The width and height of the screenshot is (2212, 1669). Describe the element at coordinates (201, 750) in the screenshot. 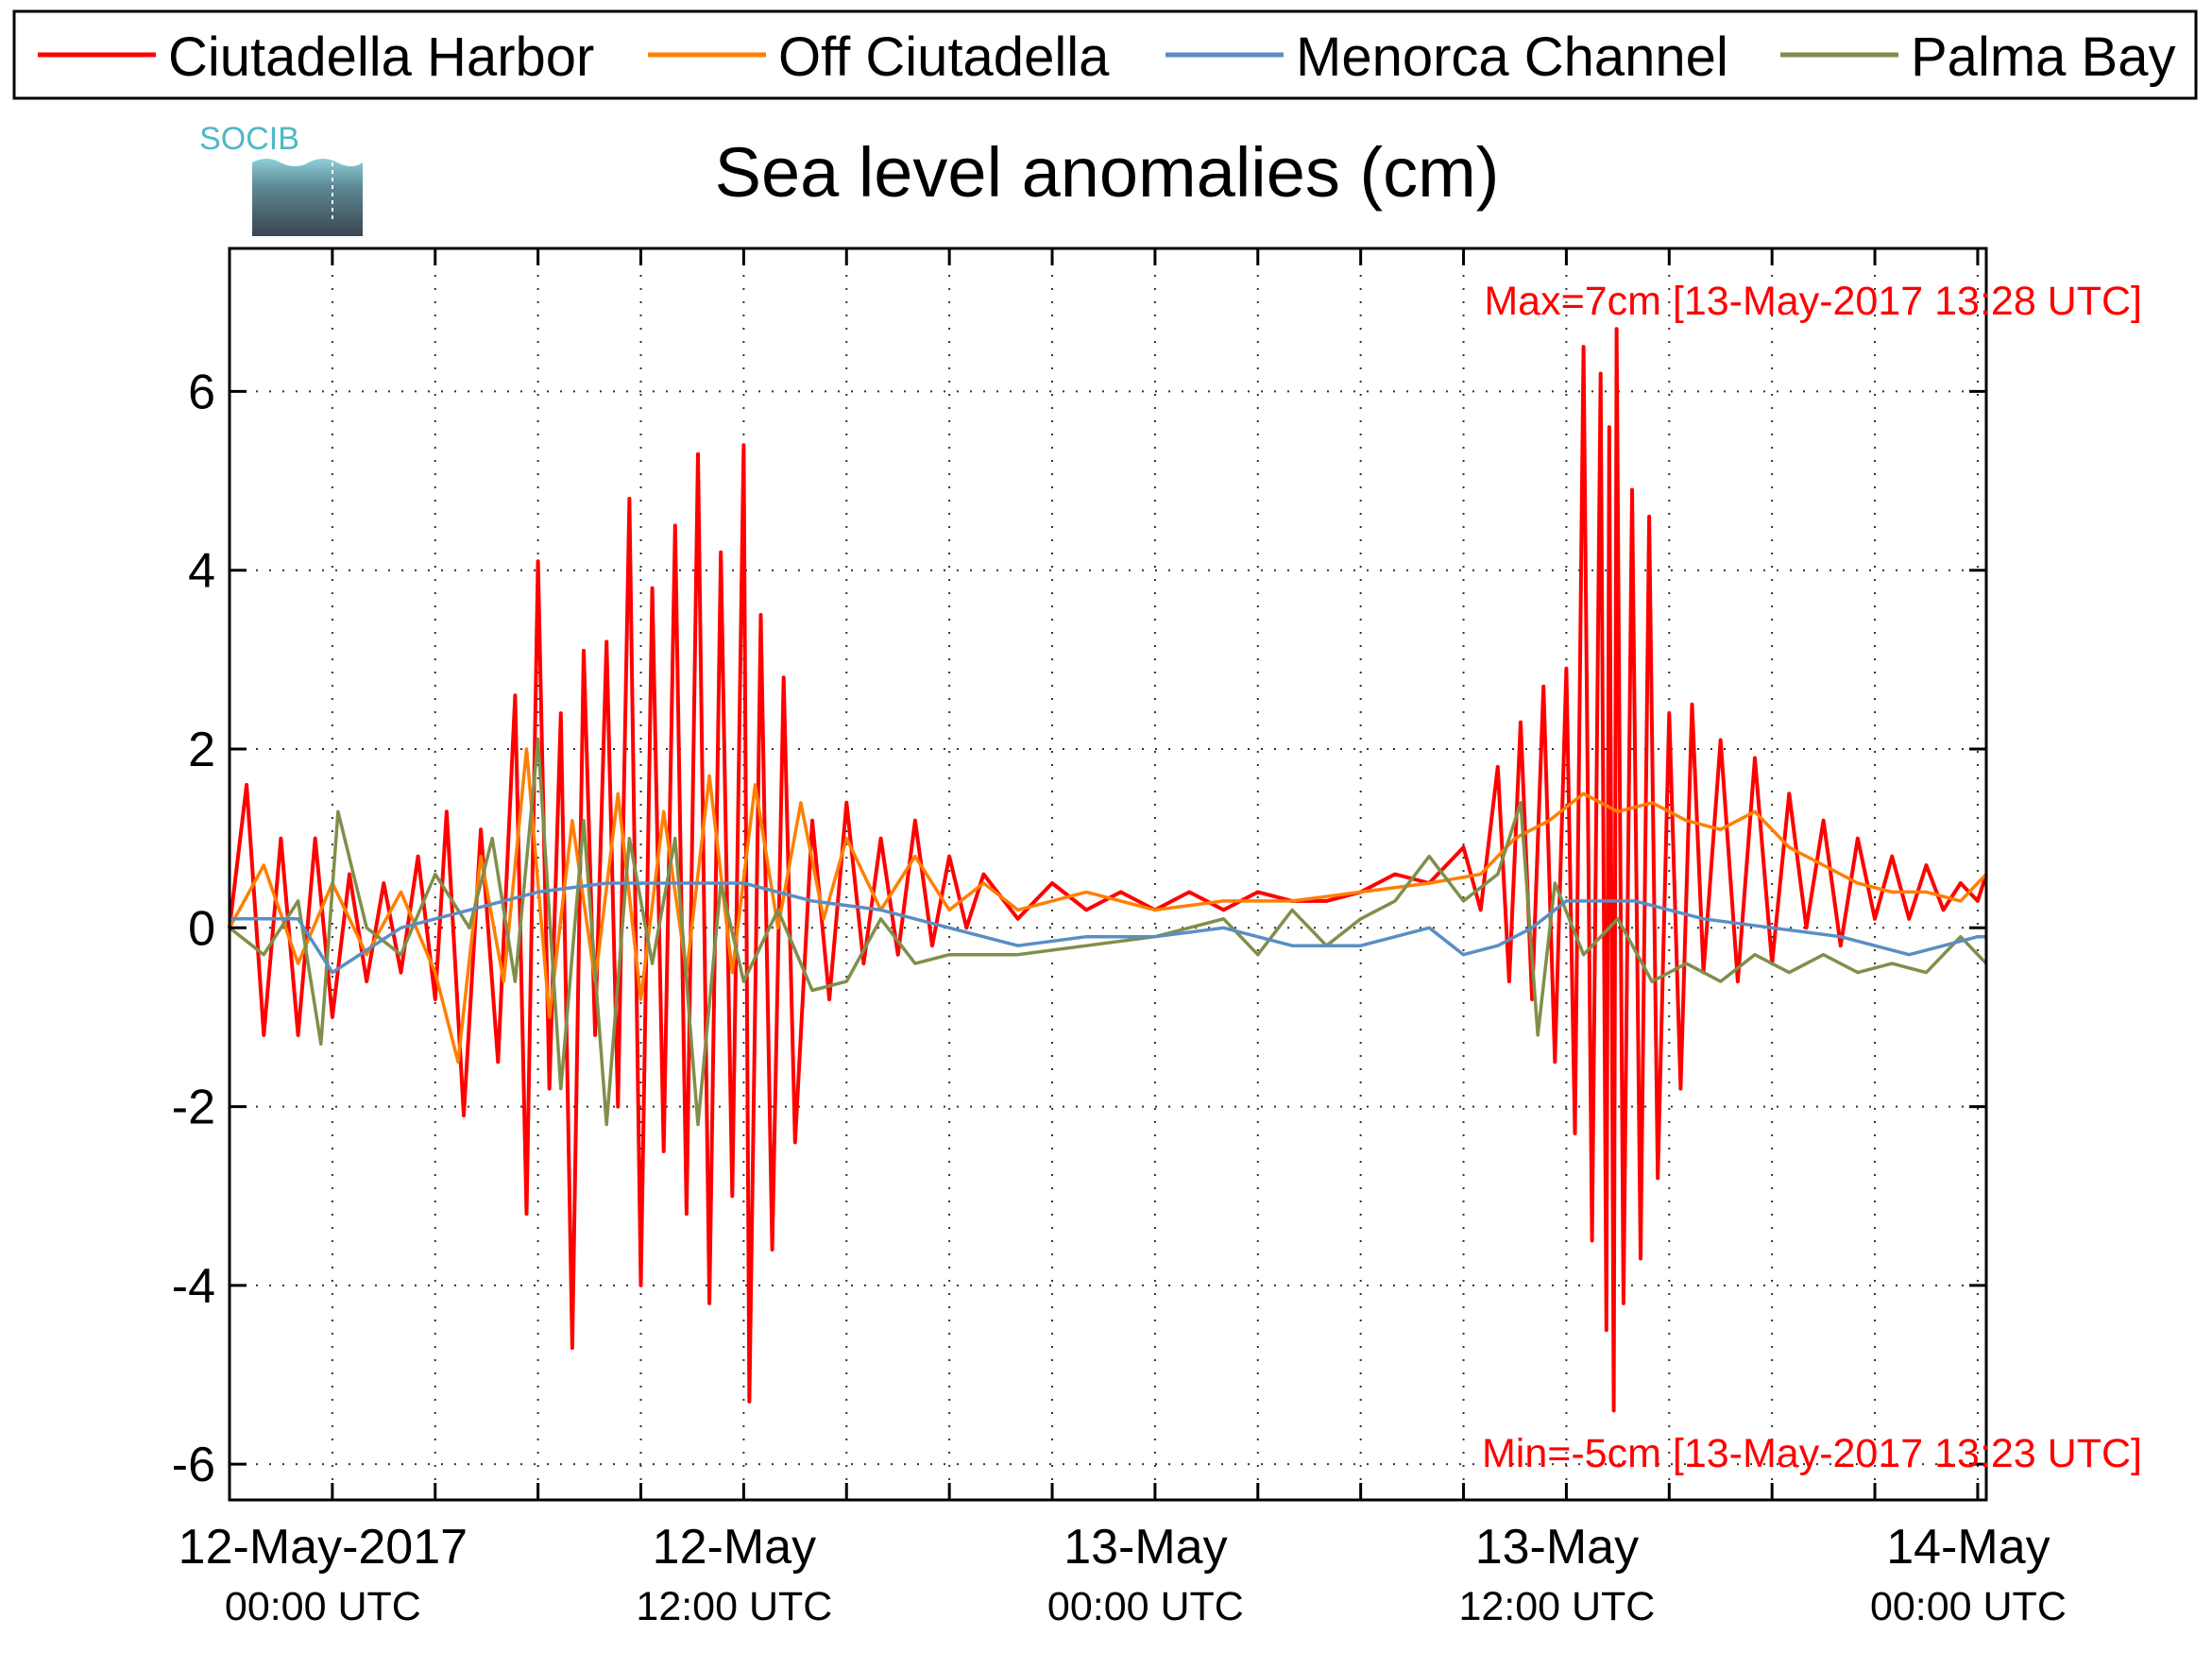

I see `y-tick-label: 2` at that location.